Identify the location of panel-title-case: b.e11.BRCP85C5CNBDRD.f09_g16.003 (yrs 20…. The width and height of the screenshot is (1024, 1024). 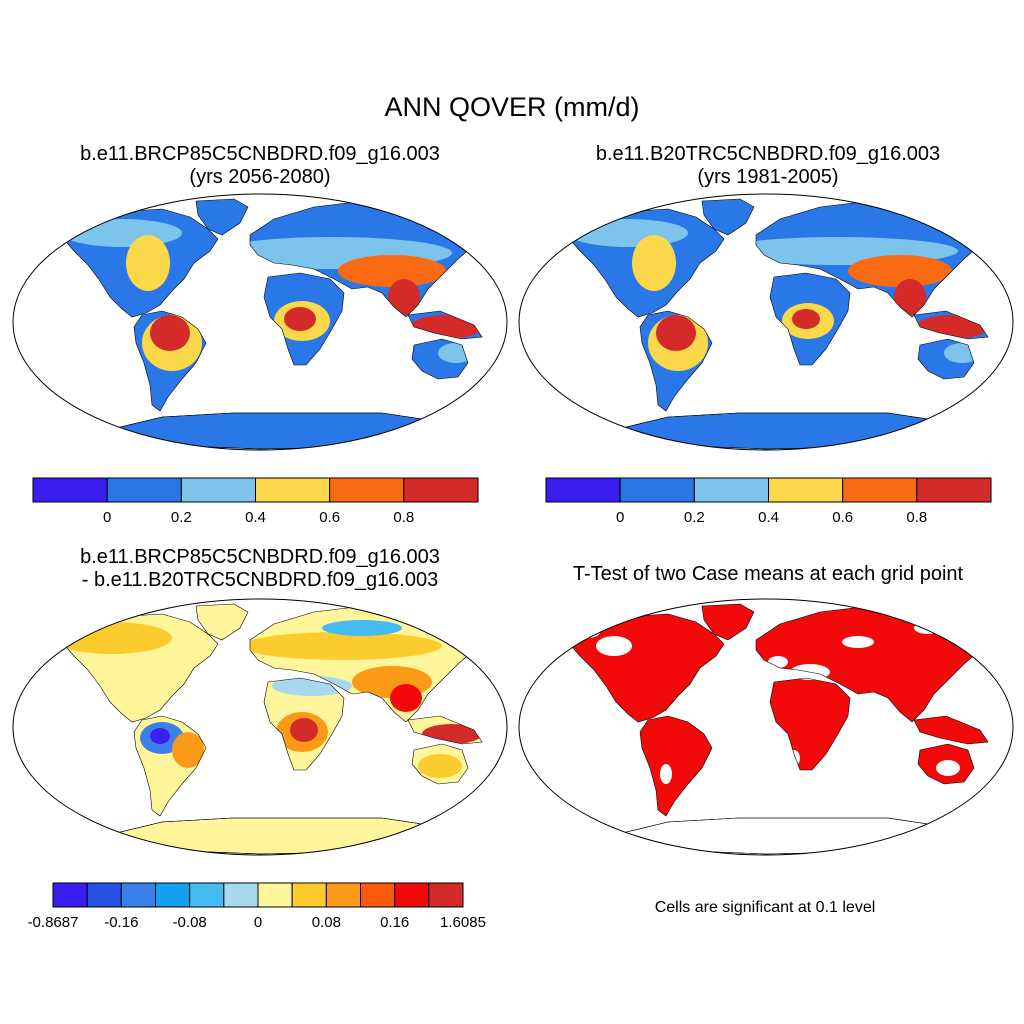
(260, 166).